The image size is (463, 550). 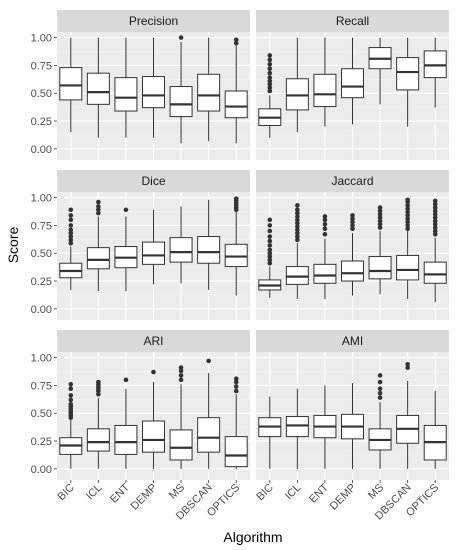 What do you see at coordinates (352, 181) in the screenshot?
I see `panel-strip` at bounding box center [352, 181].